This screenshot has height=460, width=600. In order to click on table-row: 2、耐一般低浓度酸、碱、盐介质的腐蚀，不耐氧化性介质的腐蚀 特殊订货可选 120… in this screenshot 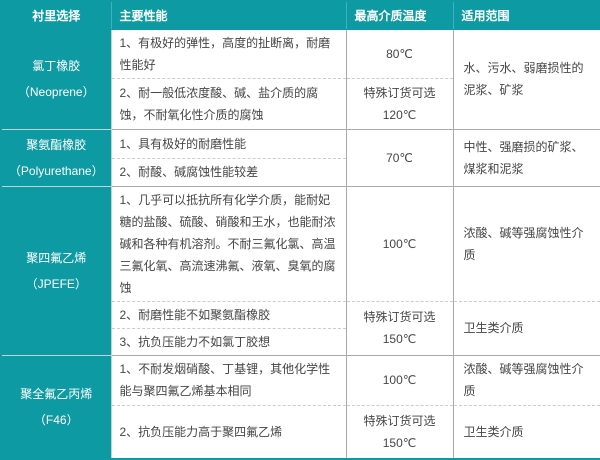, I will do `click(300, 103)`.